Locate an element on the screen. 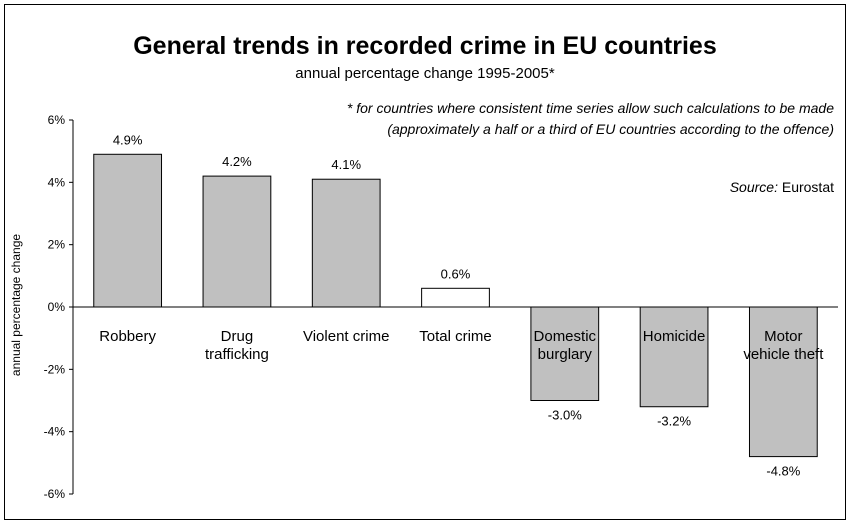 This screenshot has height=524, width=853. y-tick-label: -2% is located at coordinates (55, 369).